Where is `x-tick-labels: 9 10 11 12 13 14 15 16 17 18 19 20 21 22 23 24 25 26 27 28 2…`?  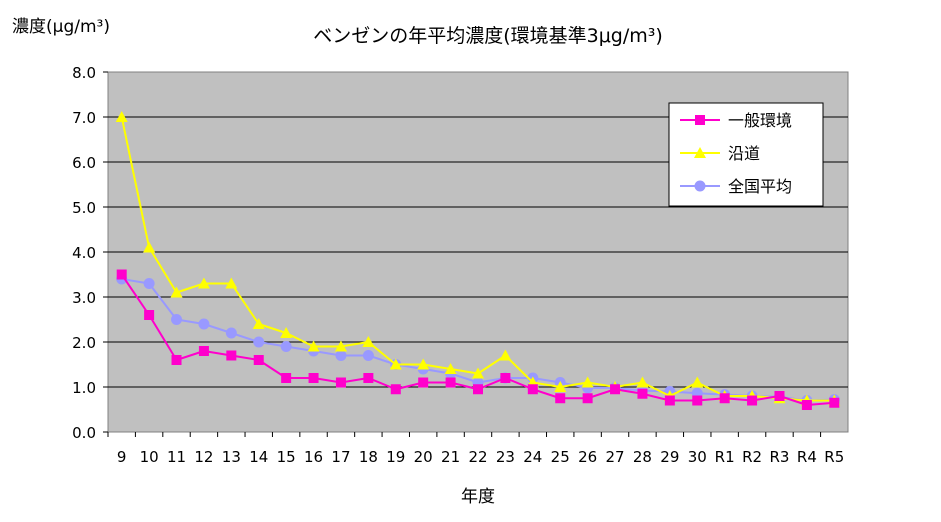
x-tick-labels: 9 10 11 12 13 14 15 16 17 18 19 20 21 22 23 24 25 26 27 28 2… is located at coordinates (480, 457).